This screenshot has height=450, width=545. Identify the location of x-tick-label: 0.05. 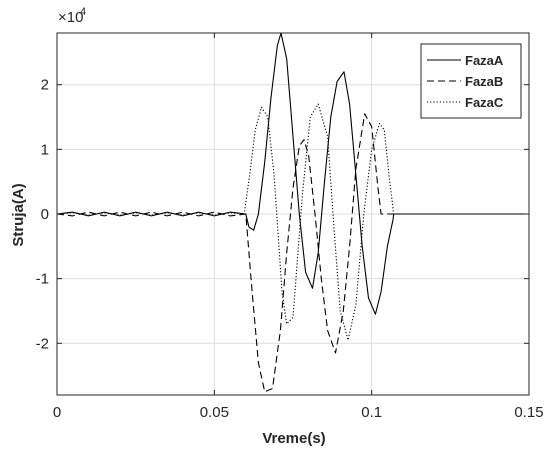
(214, 412).